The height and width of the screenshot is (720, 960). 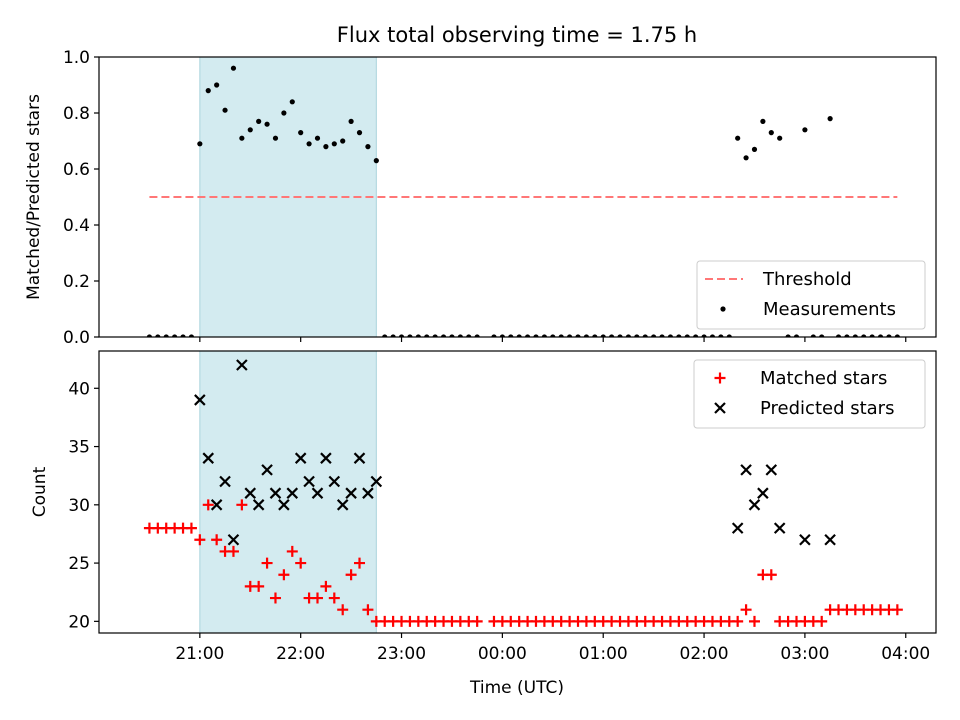 What do you see at coordinates (76, 338) in the screenshot?
I see `y-tick-label: 0.0` at bounding box center [76, 338].